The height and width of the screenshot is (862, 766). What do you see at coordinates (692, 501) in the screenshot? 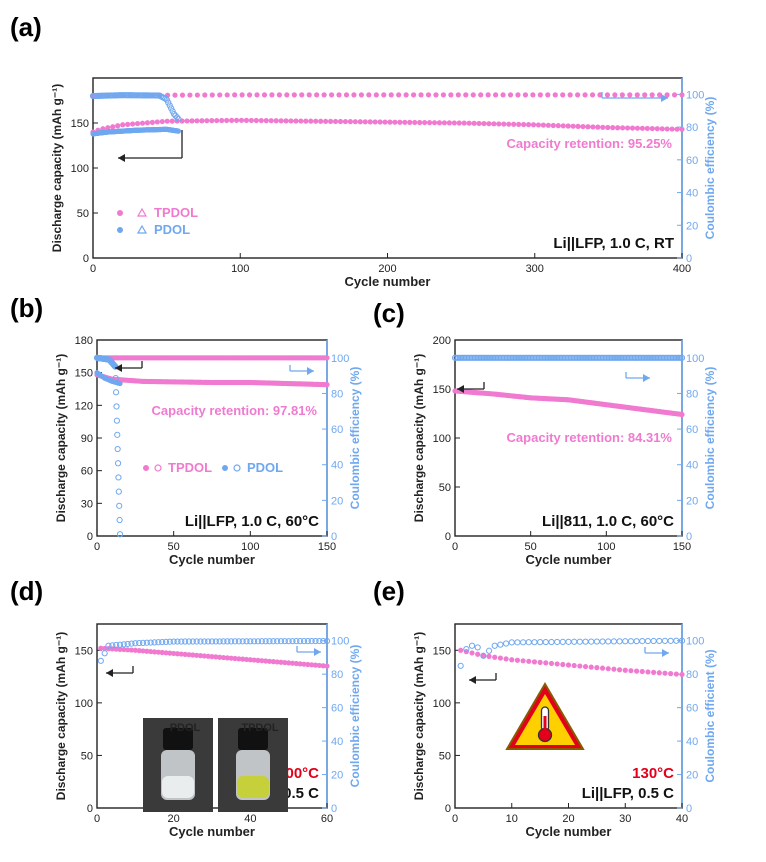
I see `y2-tick-label: 20` at bounding box center [692, 501].